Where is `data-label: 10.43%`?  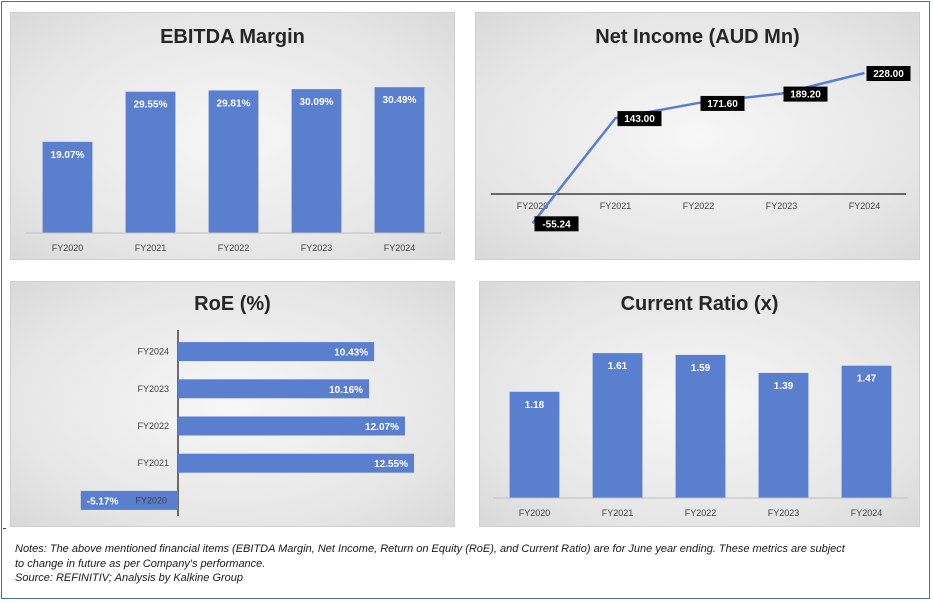 data-label: 10.43% is located at coordinates (351, 353).